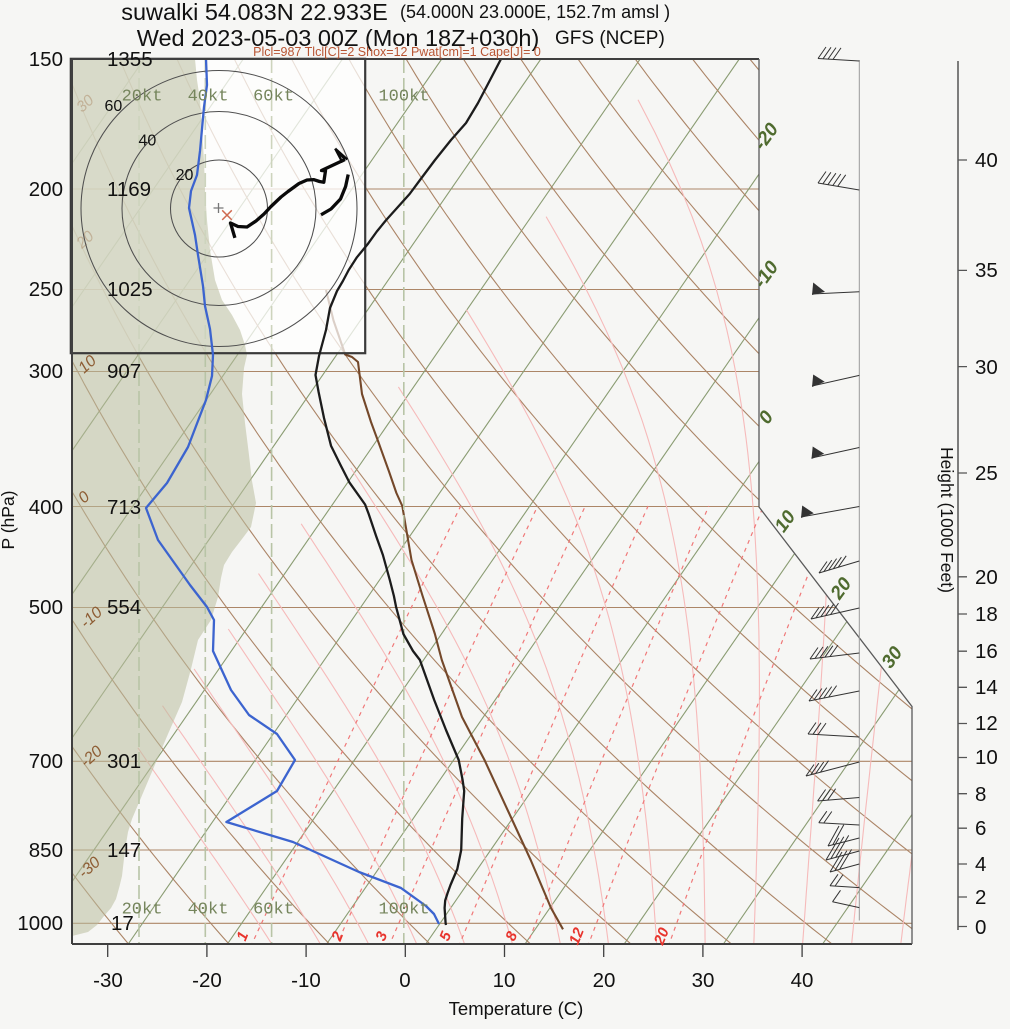 This screenshot has height=1029, width=1010. Describe the element at coordinates (46, 189) in the screenshot. I see `svg-text: 200` at that location.